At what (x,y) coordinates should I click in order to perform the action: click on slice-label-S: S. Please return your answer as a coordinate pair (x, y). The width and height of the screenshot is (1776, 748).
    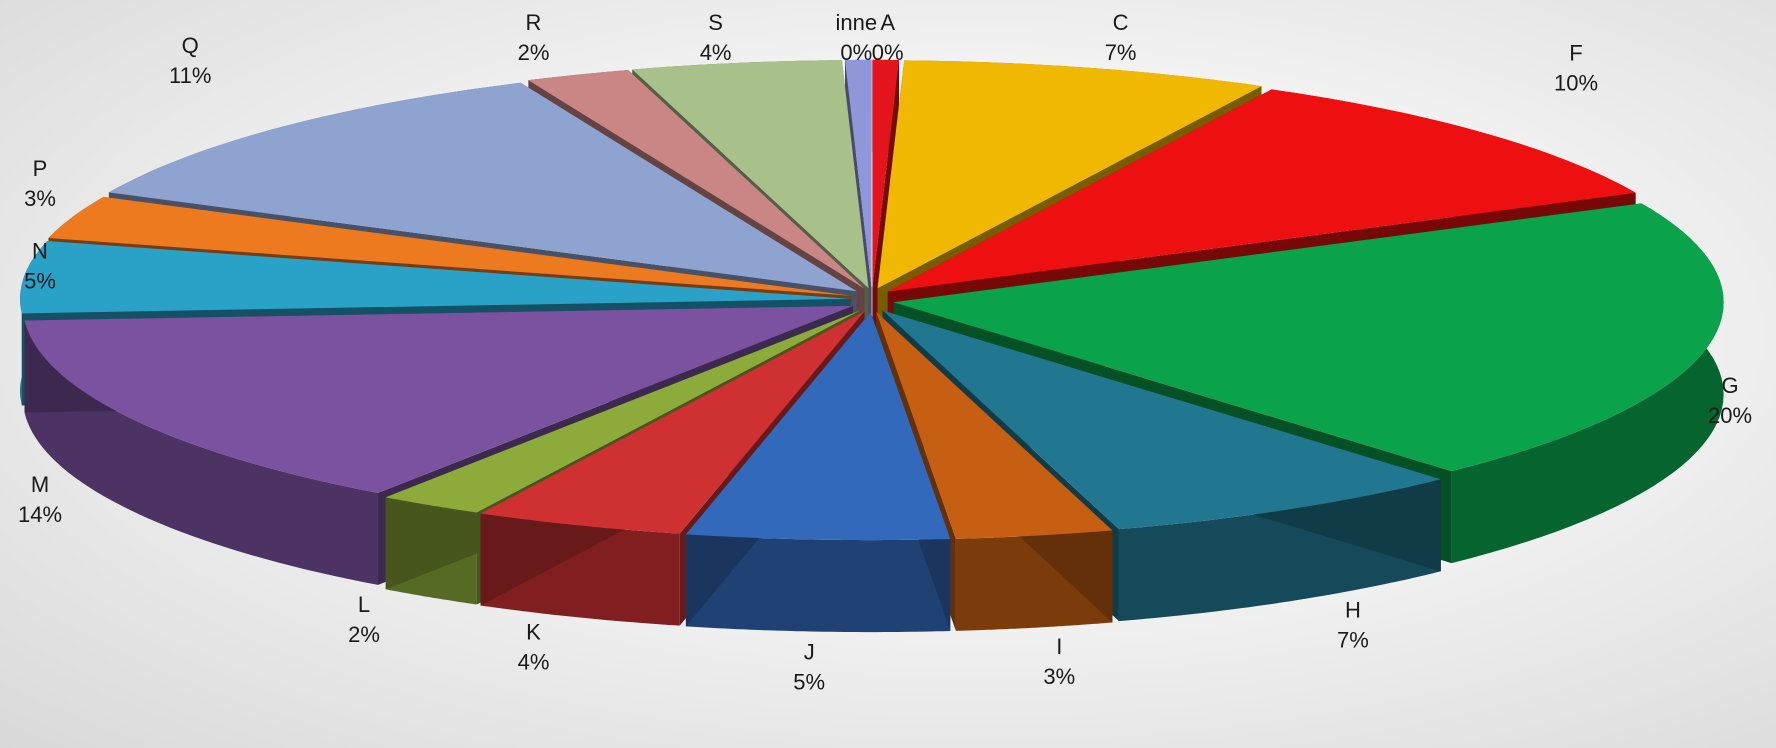
    Looking at the image, I should click on (715, 22).